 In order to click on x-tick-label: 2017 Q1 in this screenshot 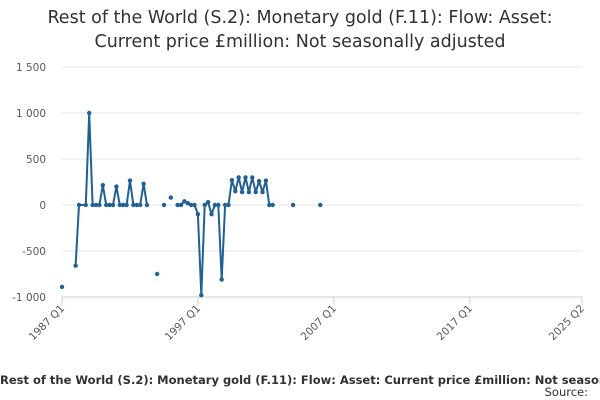, I will do `click(455, 323)`.